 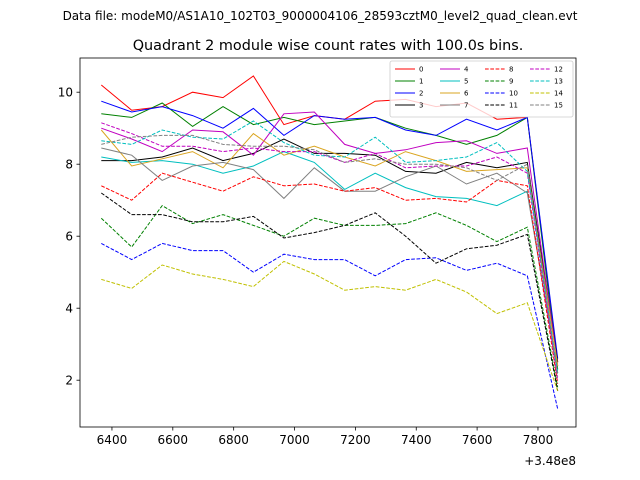 I want to click on legend-label-13: 13, so click(x=558, y=82).